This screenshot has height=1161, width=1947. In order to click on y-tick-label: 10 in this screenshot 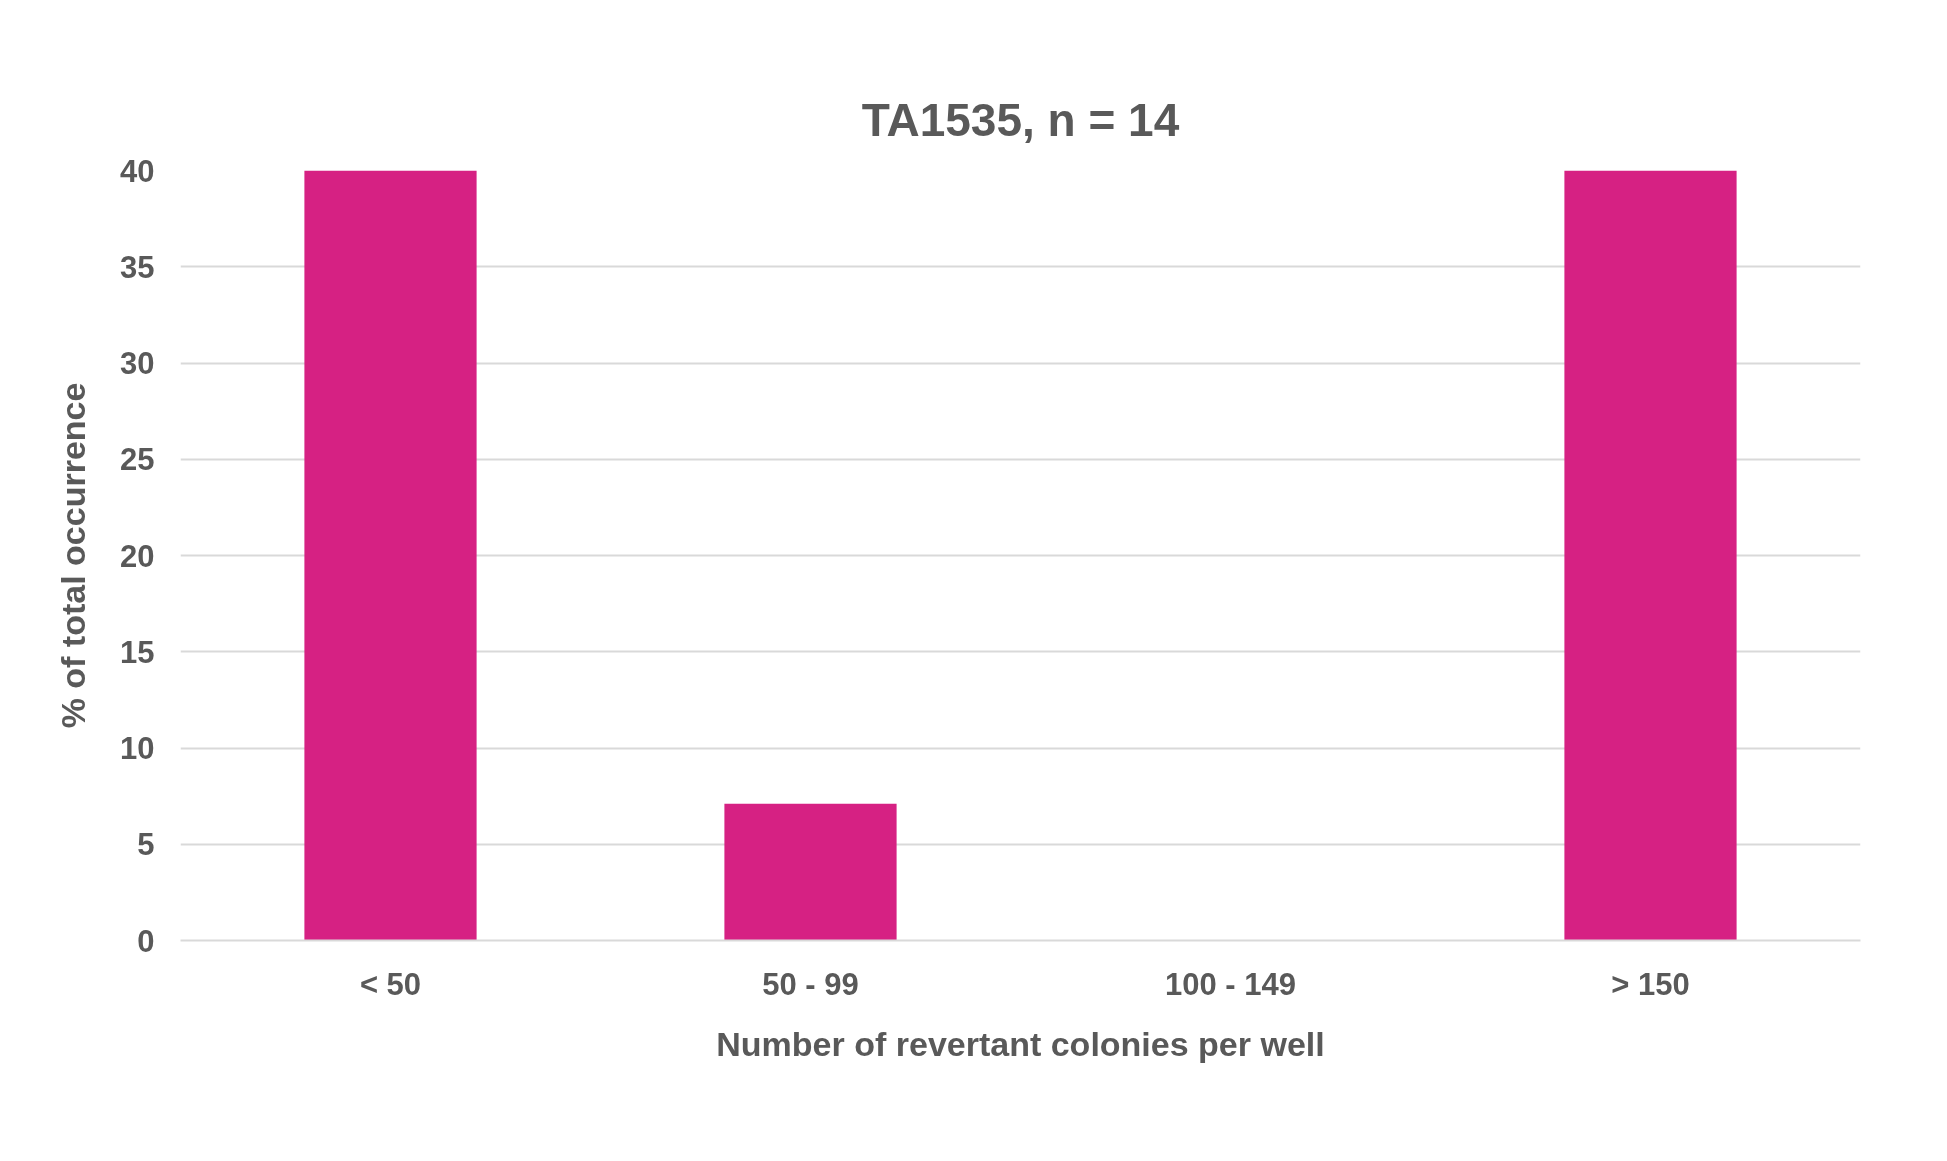, I will do `click(137, 748)`.